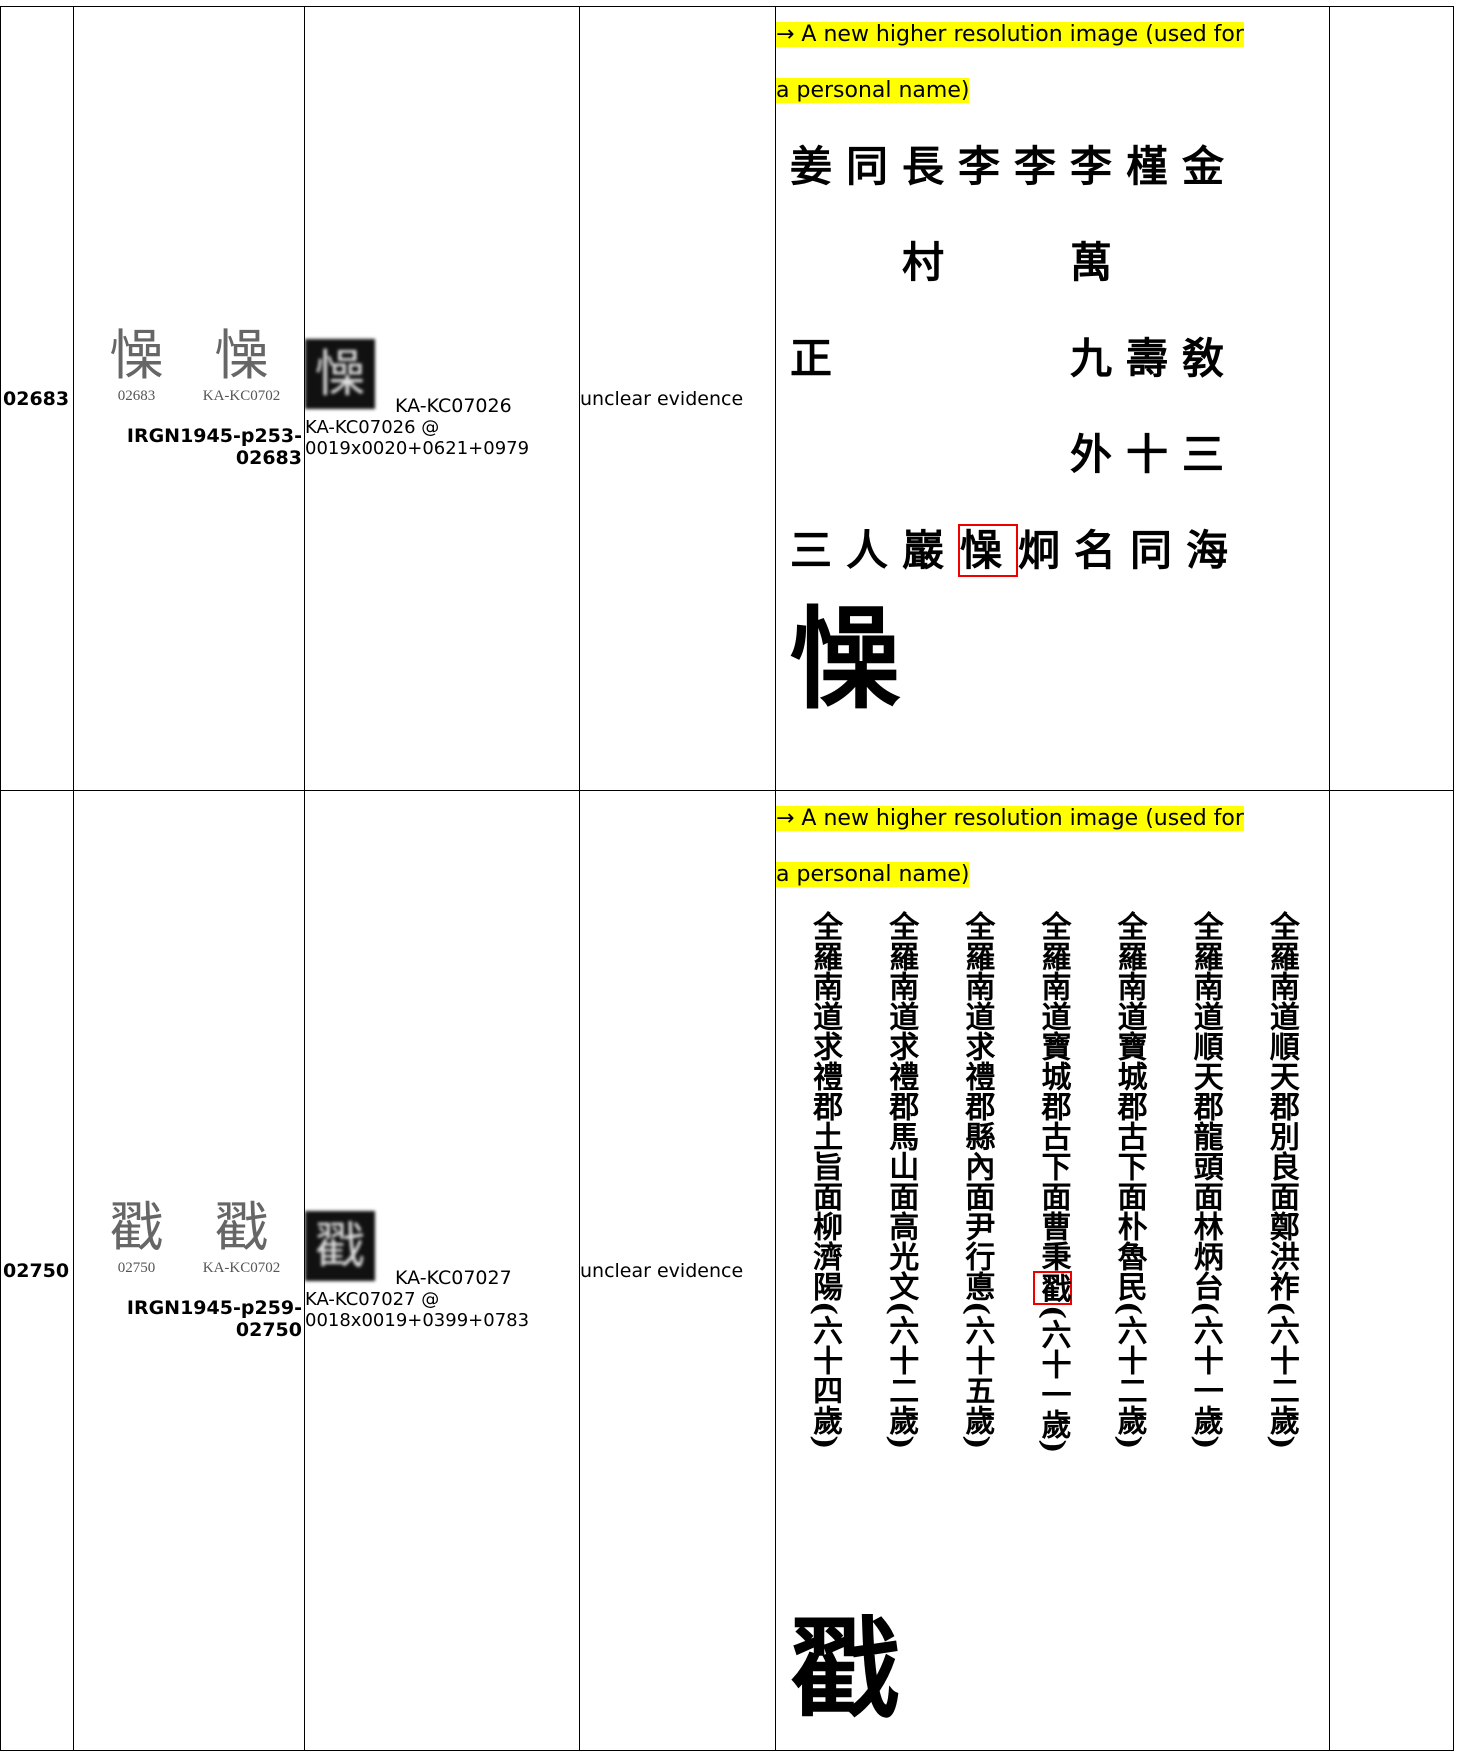  Describe the element at coordinates (136, 395) in the screenshot. I see `glyph-caption: 02683` at that location.